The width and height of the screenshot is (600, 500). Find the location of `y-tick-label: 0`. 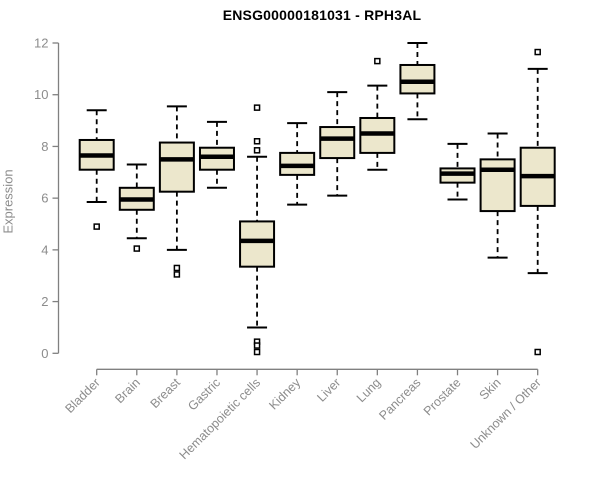

y-tick-label: 0 is located at coordinates (44, 353).